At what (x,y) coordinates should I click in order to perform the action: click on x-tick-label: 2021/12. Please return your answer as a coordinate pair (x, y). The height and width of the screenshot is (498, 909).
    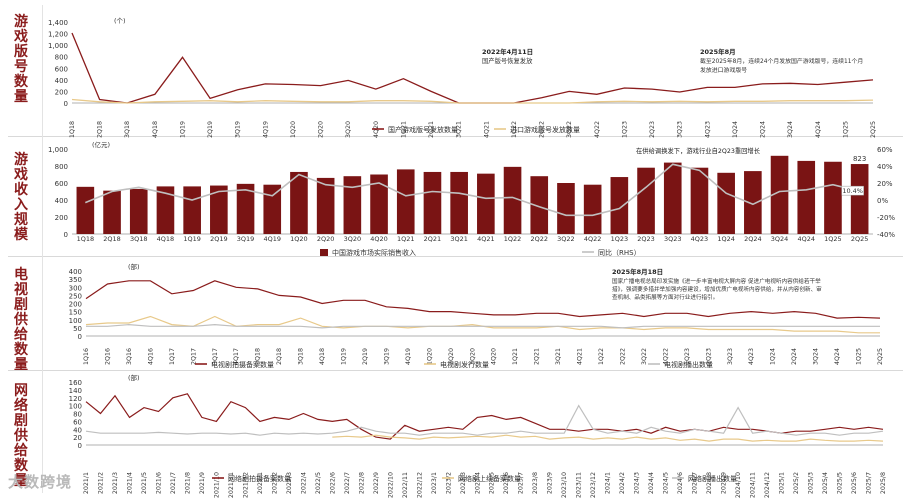
    Looking at the image, I should click on (245, 485).